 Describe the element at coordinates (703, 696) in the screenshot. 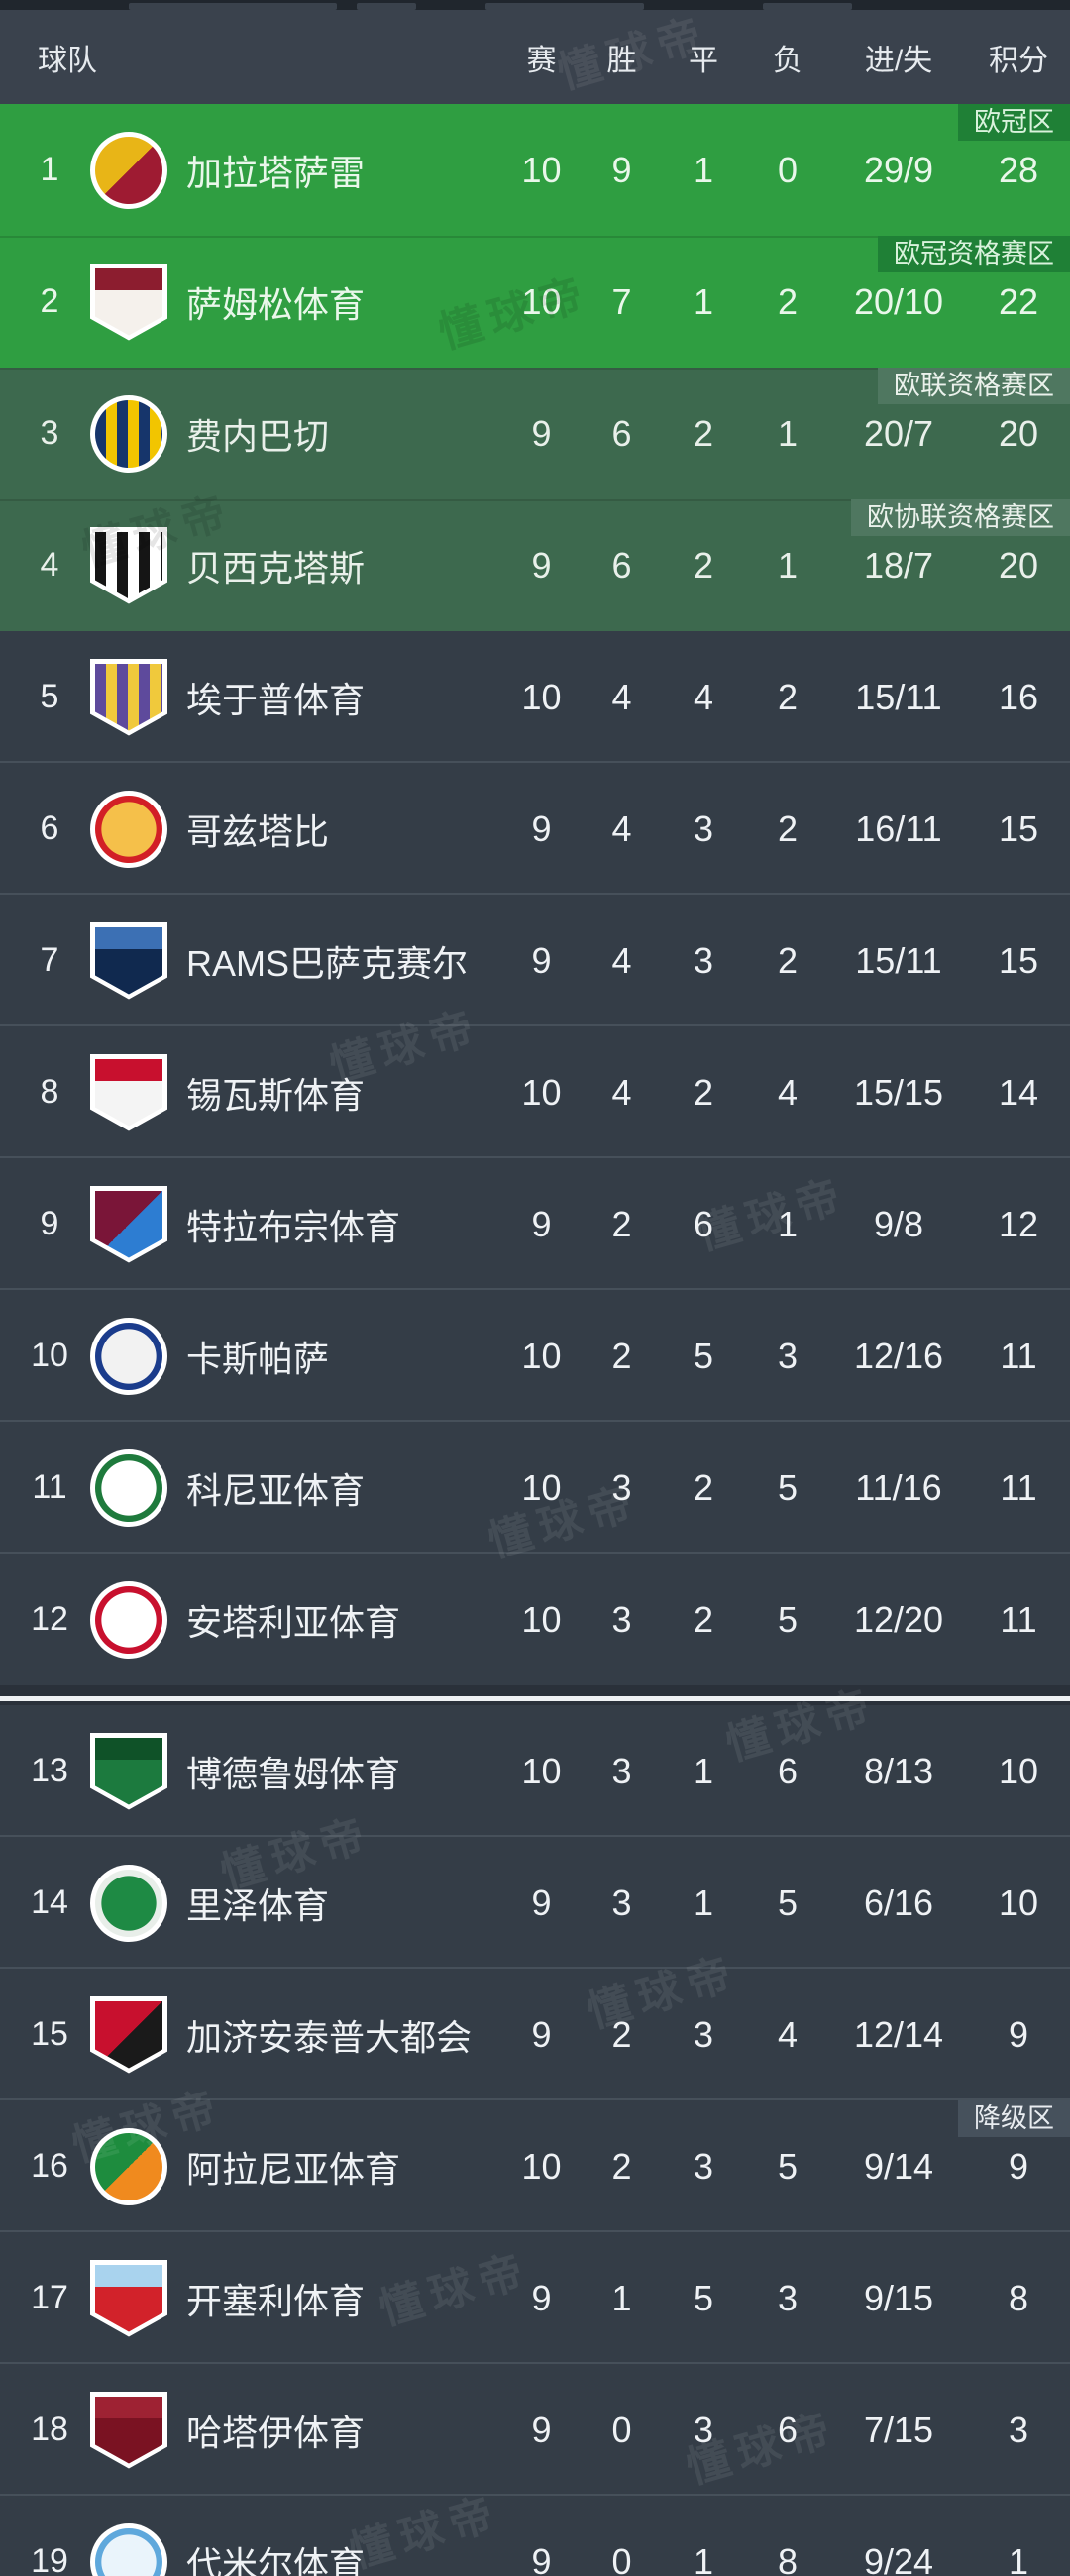

I see `stat-draw: 4` at that location.